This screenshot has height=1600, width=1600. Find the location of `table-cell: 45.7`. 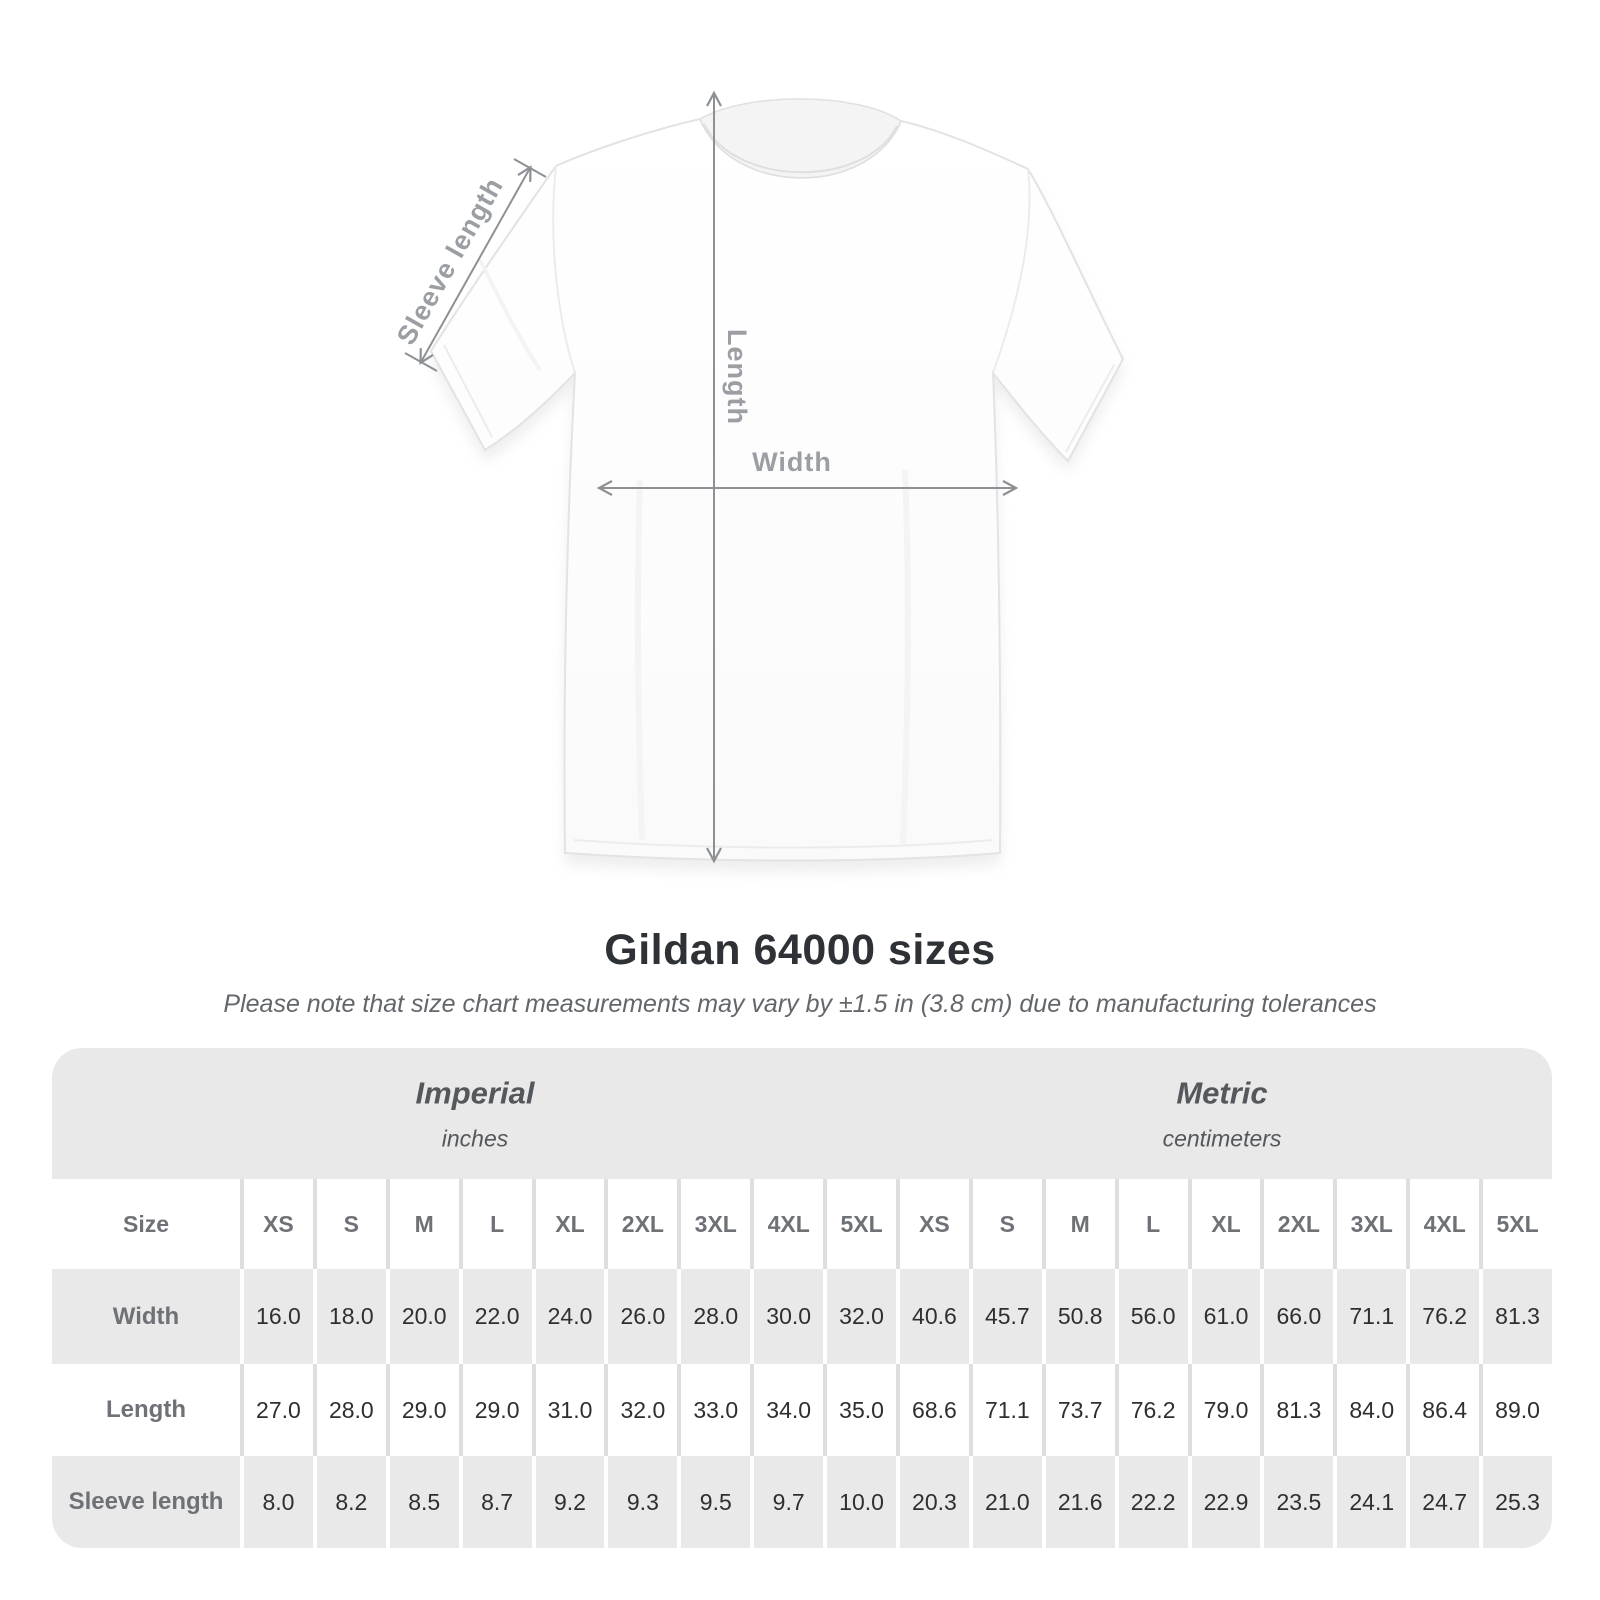

table-cell: 45.7 is located at coordinates (1007, 1316).